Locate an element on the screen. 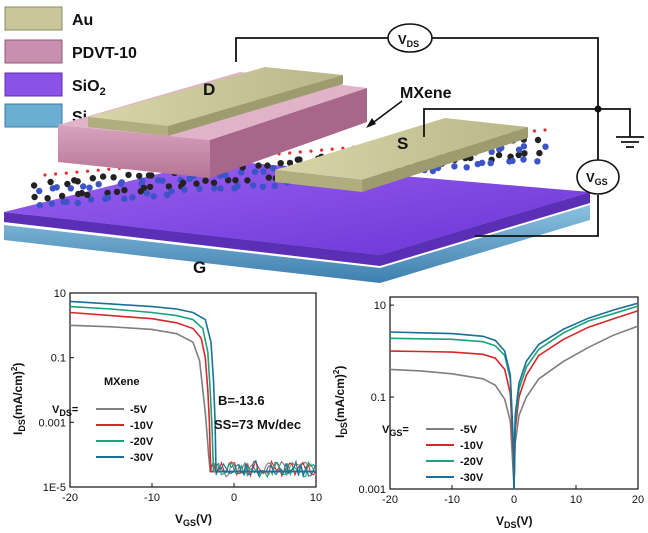 The height and width of the screenshot is (533, 648). si-substrate-side is located at coordinates (297, 244).